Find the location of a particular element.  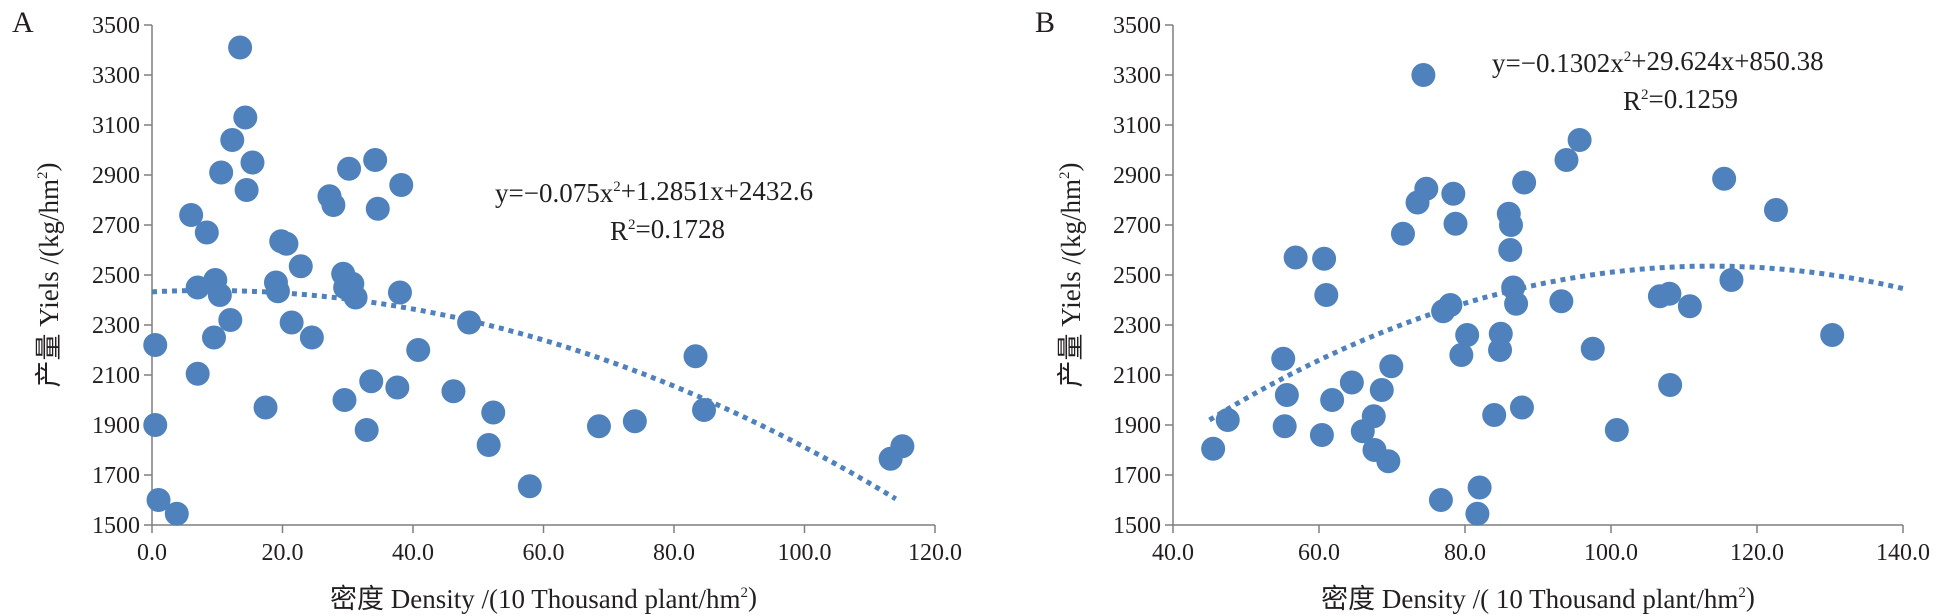

r-squared: R2=0.1728 is located at coordinates (667, 230).